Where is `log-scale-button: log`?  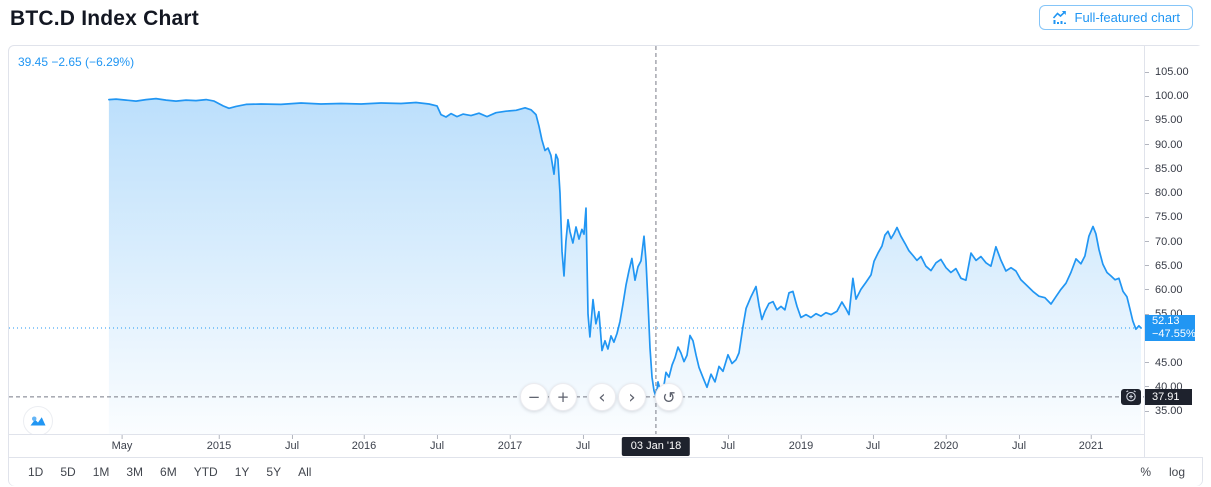
log-scale-button: log is located at coordinates (1176, 472).